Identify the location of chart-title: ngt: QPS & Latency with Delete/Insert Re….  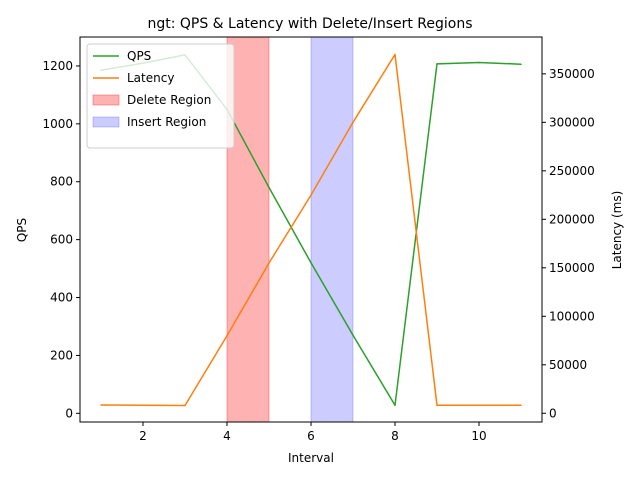
(309, 24).